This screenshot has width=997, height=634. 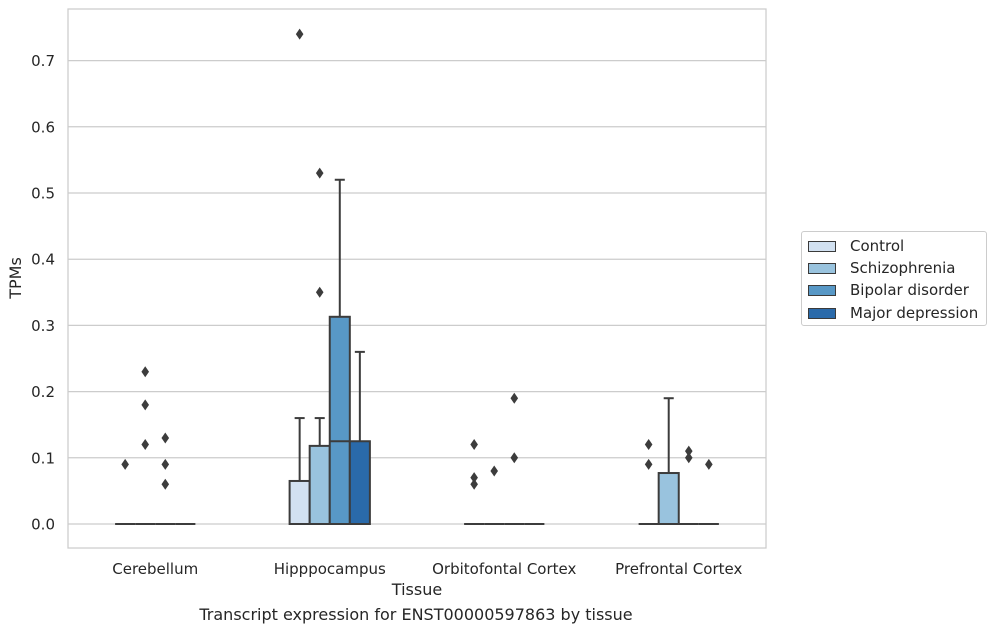 What do you see at coordinates (43, 326) in the screenshot?
I see `y-tick-label: 0.3` at bounding box center [43, 326].